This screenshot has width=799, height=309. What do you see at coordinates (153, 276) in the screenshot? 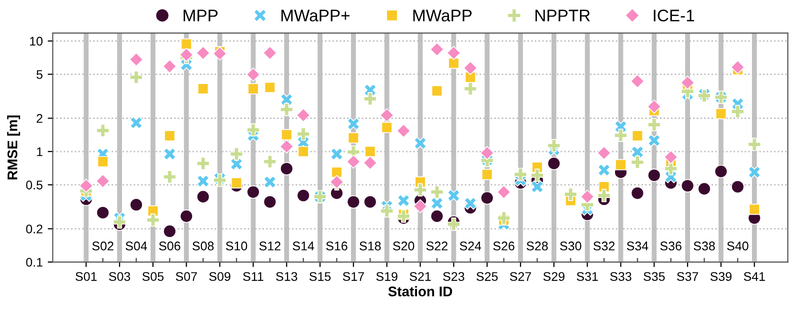
I see `x-tick-label: S05` at bounding box center [153, 276].